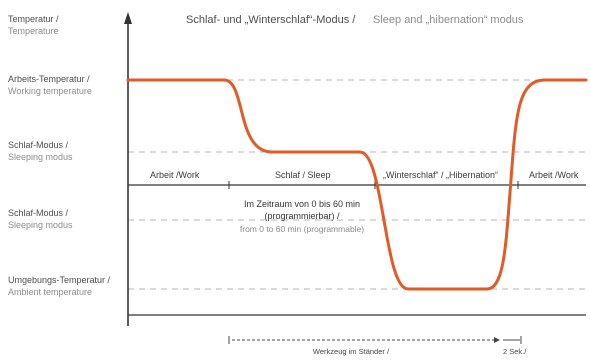 This screenshot has width=590, height=360. I want to click on level-ambient-en: Ambient temperature, so click(50, 292).